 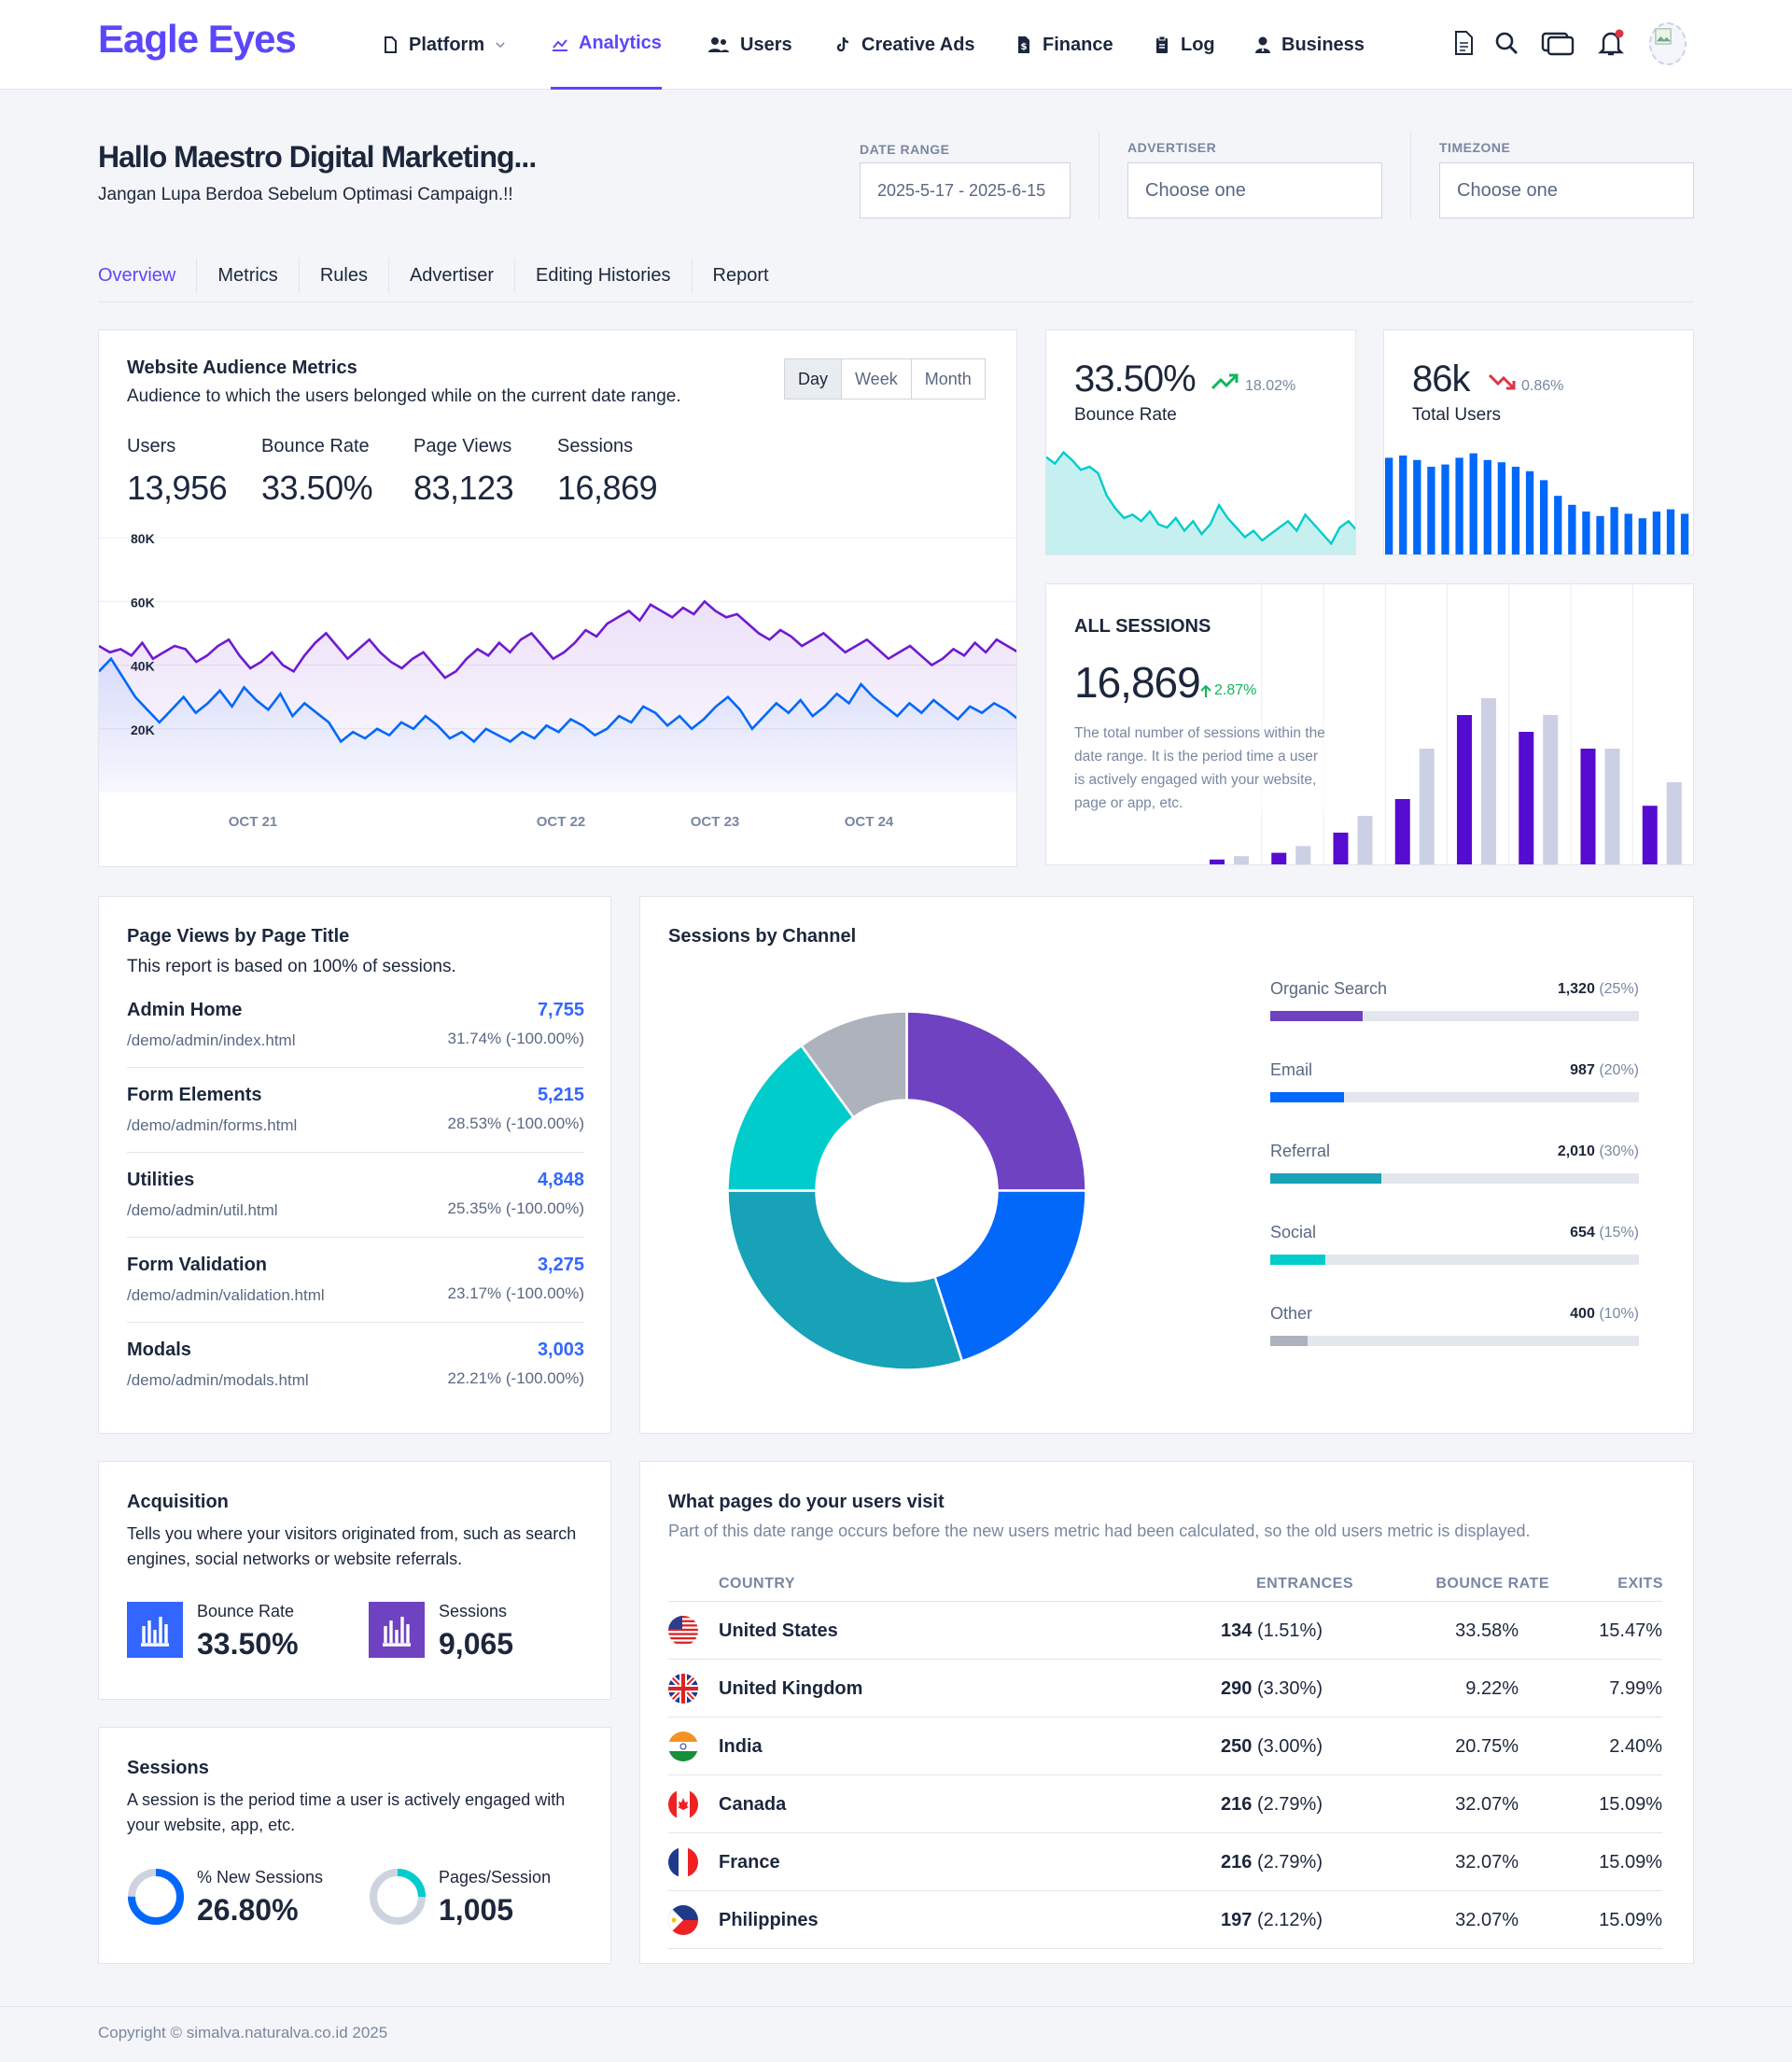 I want to click on nav-label: Users, so click(x=766, y=44).